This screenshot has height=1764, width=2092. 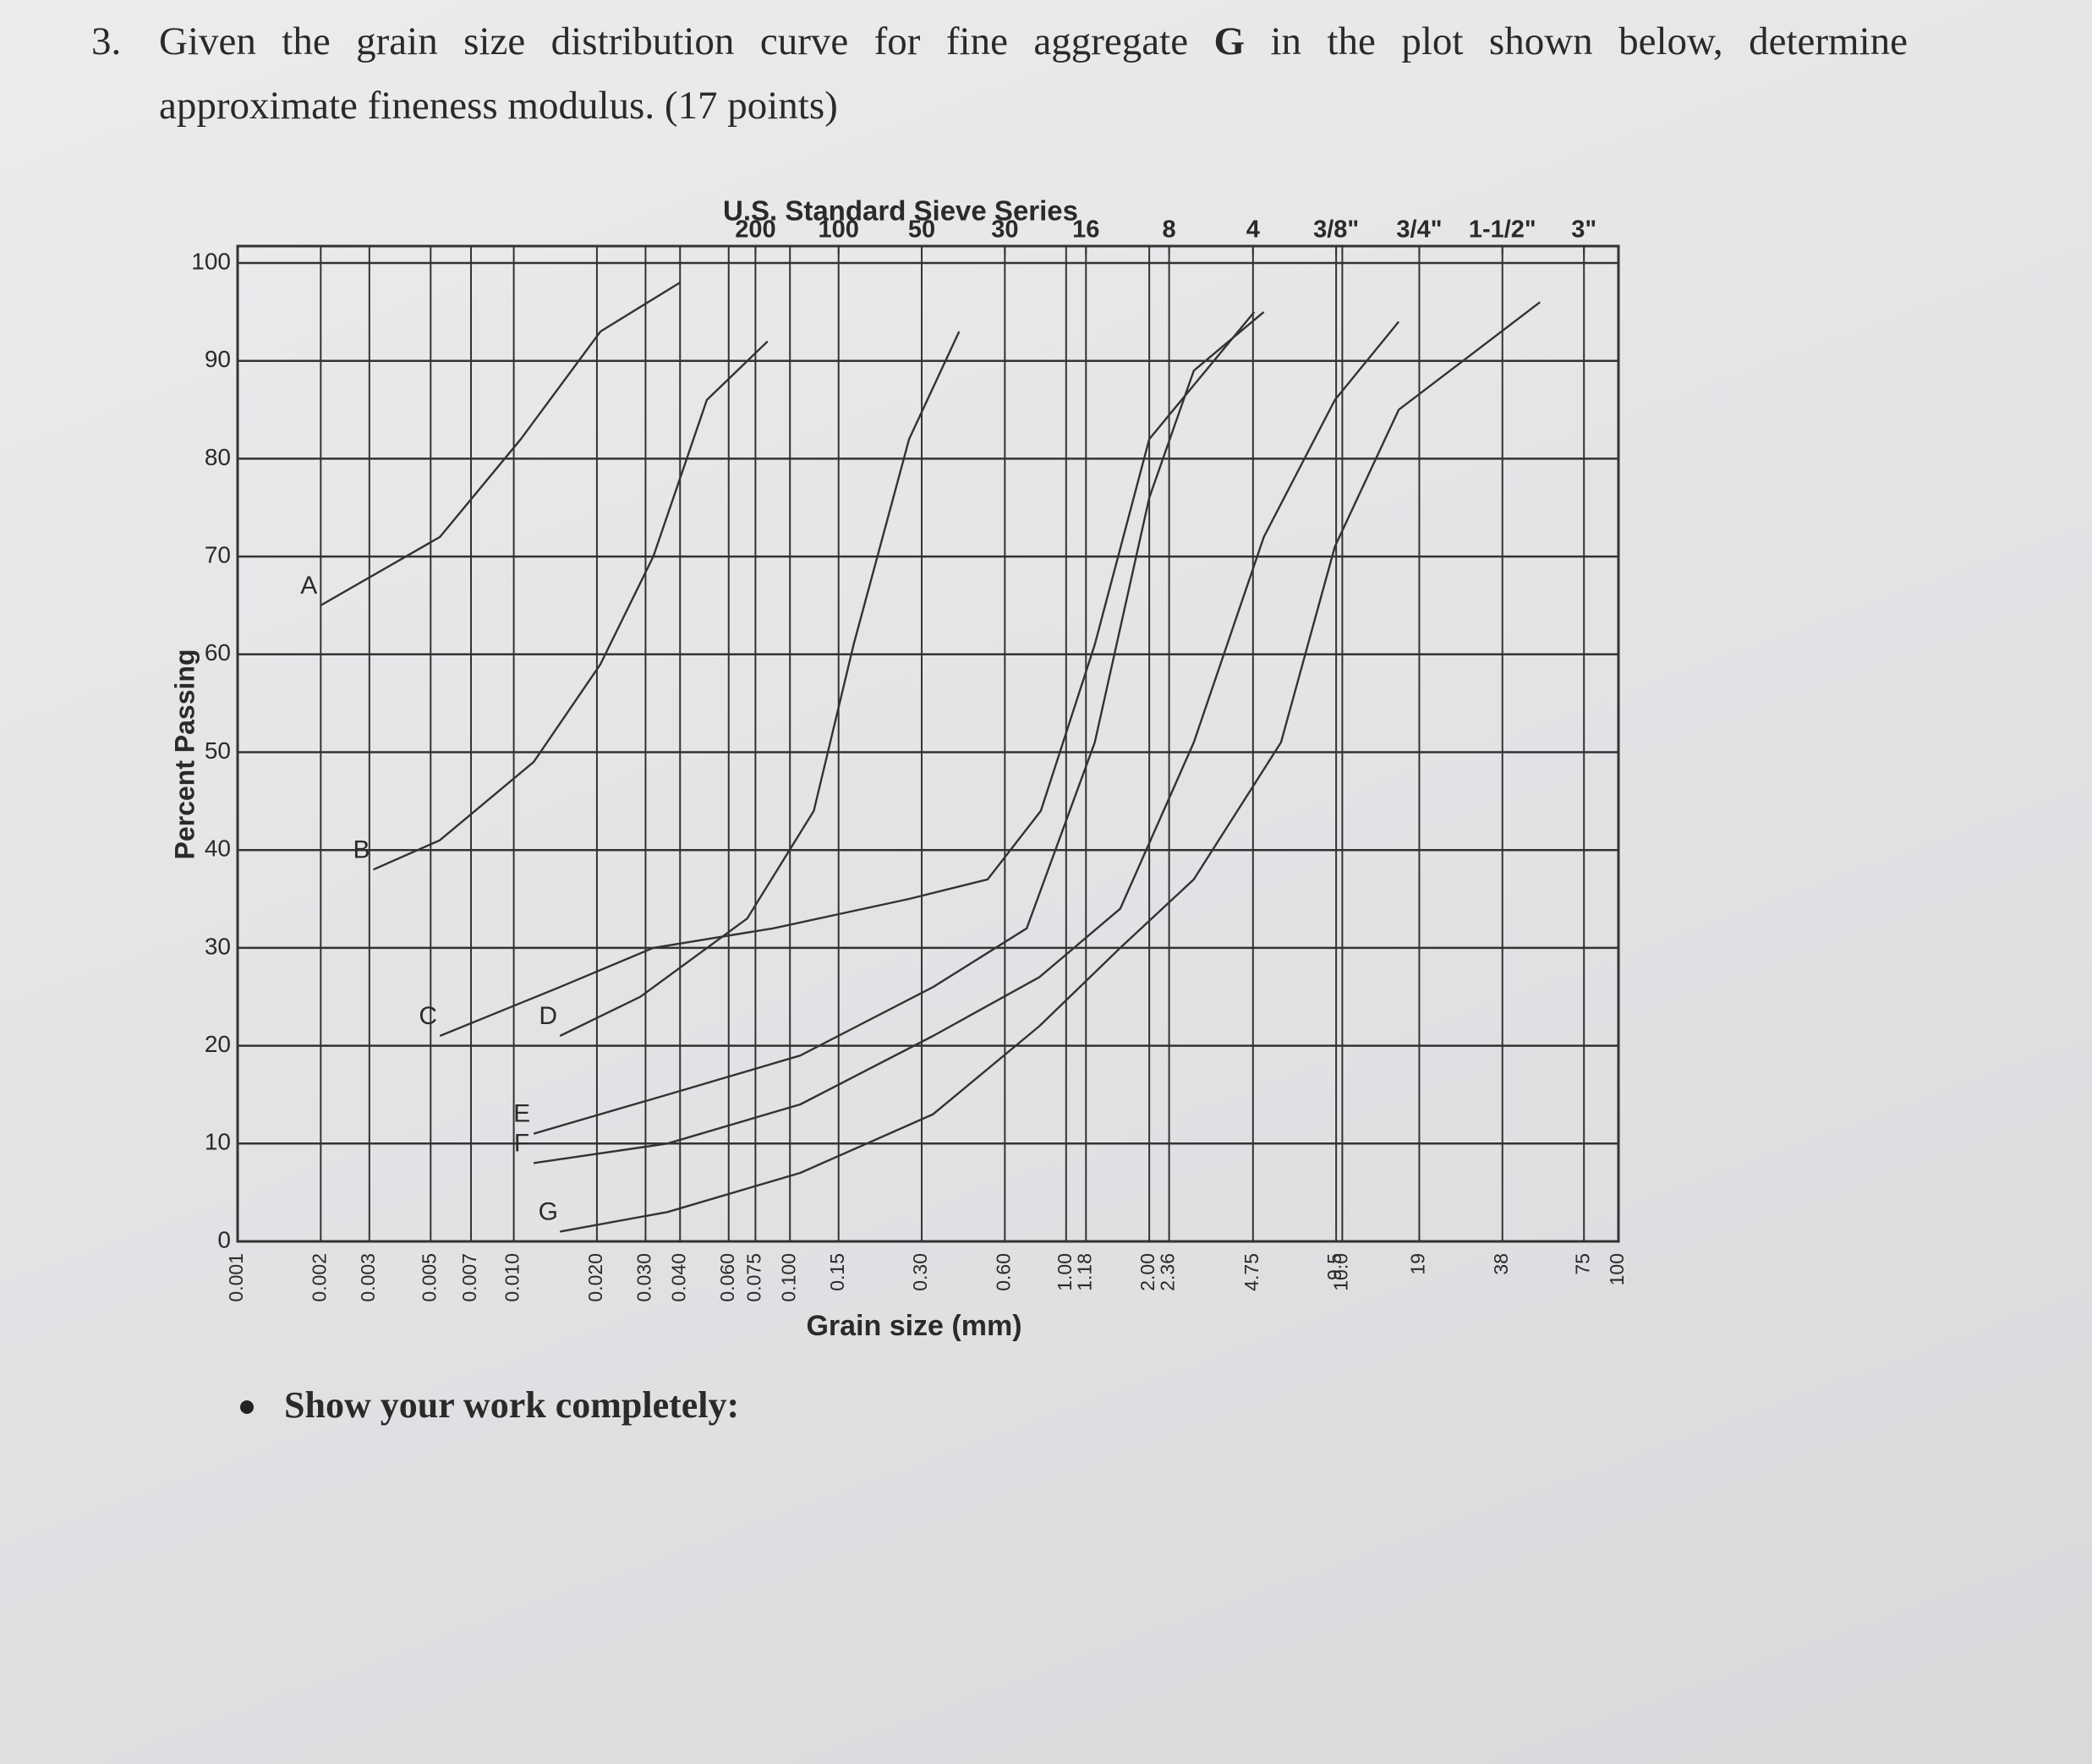 What do you see at coordinates (1004, 230) in the screenshot?
I see `x2-tick-label: 30` at bounding box center [1004, 230].